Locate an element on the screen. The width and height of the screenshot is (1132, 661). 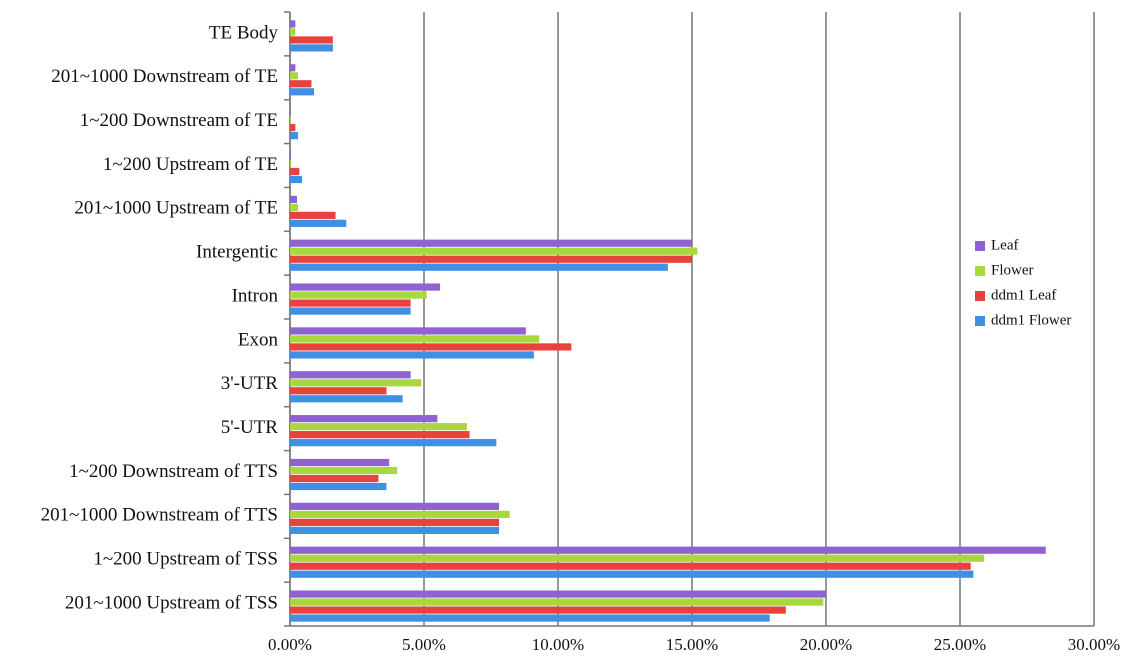
y-tick-label: 5'-UTR is located at coordinates (250, 427).